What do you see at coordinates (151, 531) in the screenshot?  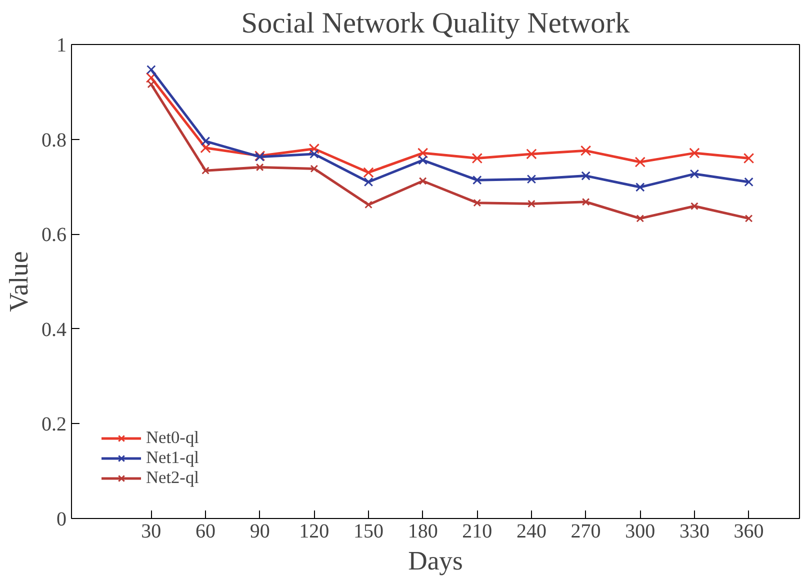 I see `x-tick-label: 30` at bounding box center [151, 531].